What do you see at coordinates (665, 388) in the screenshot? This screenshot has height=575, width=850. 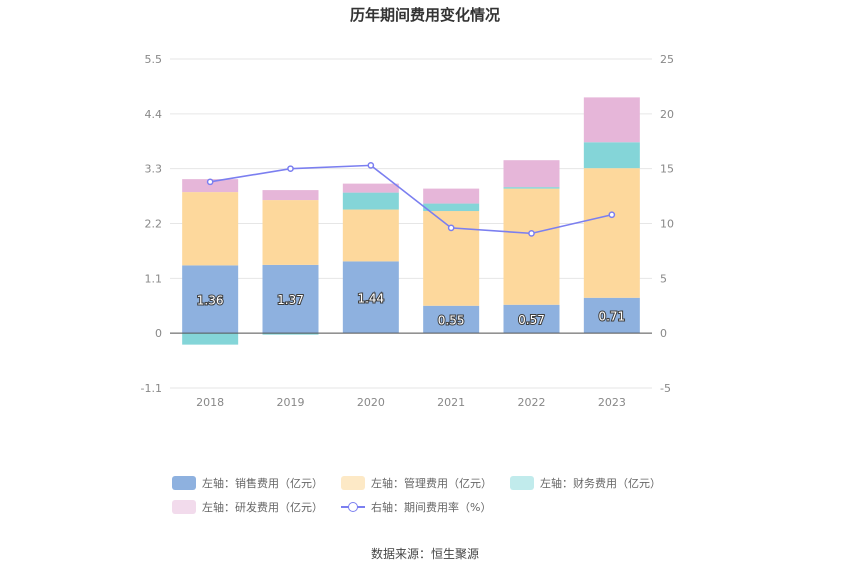 I see `y-right-tick-label: -5` at bounding box center [665, 388].